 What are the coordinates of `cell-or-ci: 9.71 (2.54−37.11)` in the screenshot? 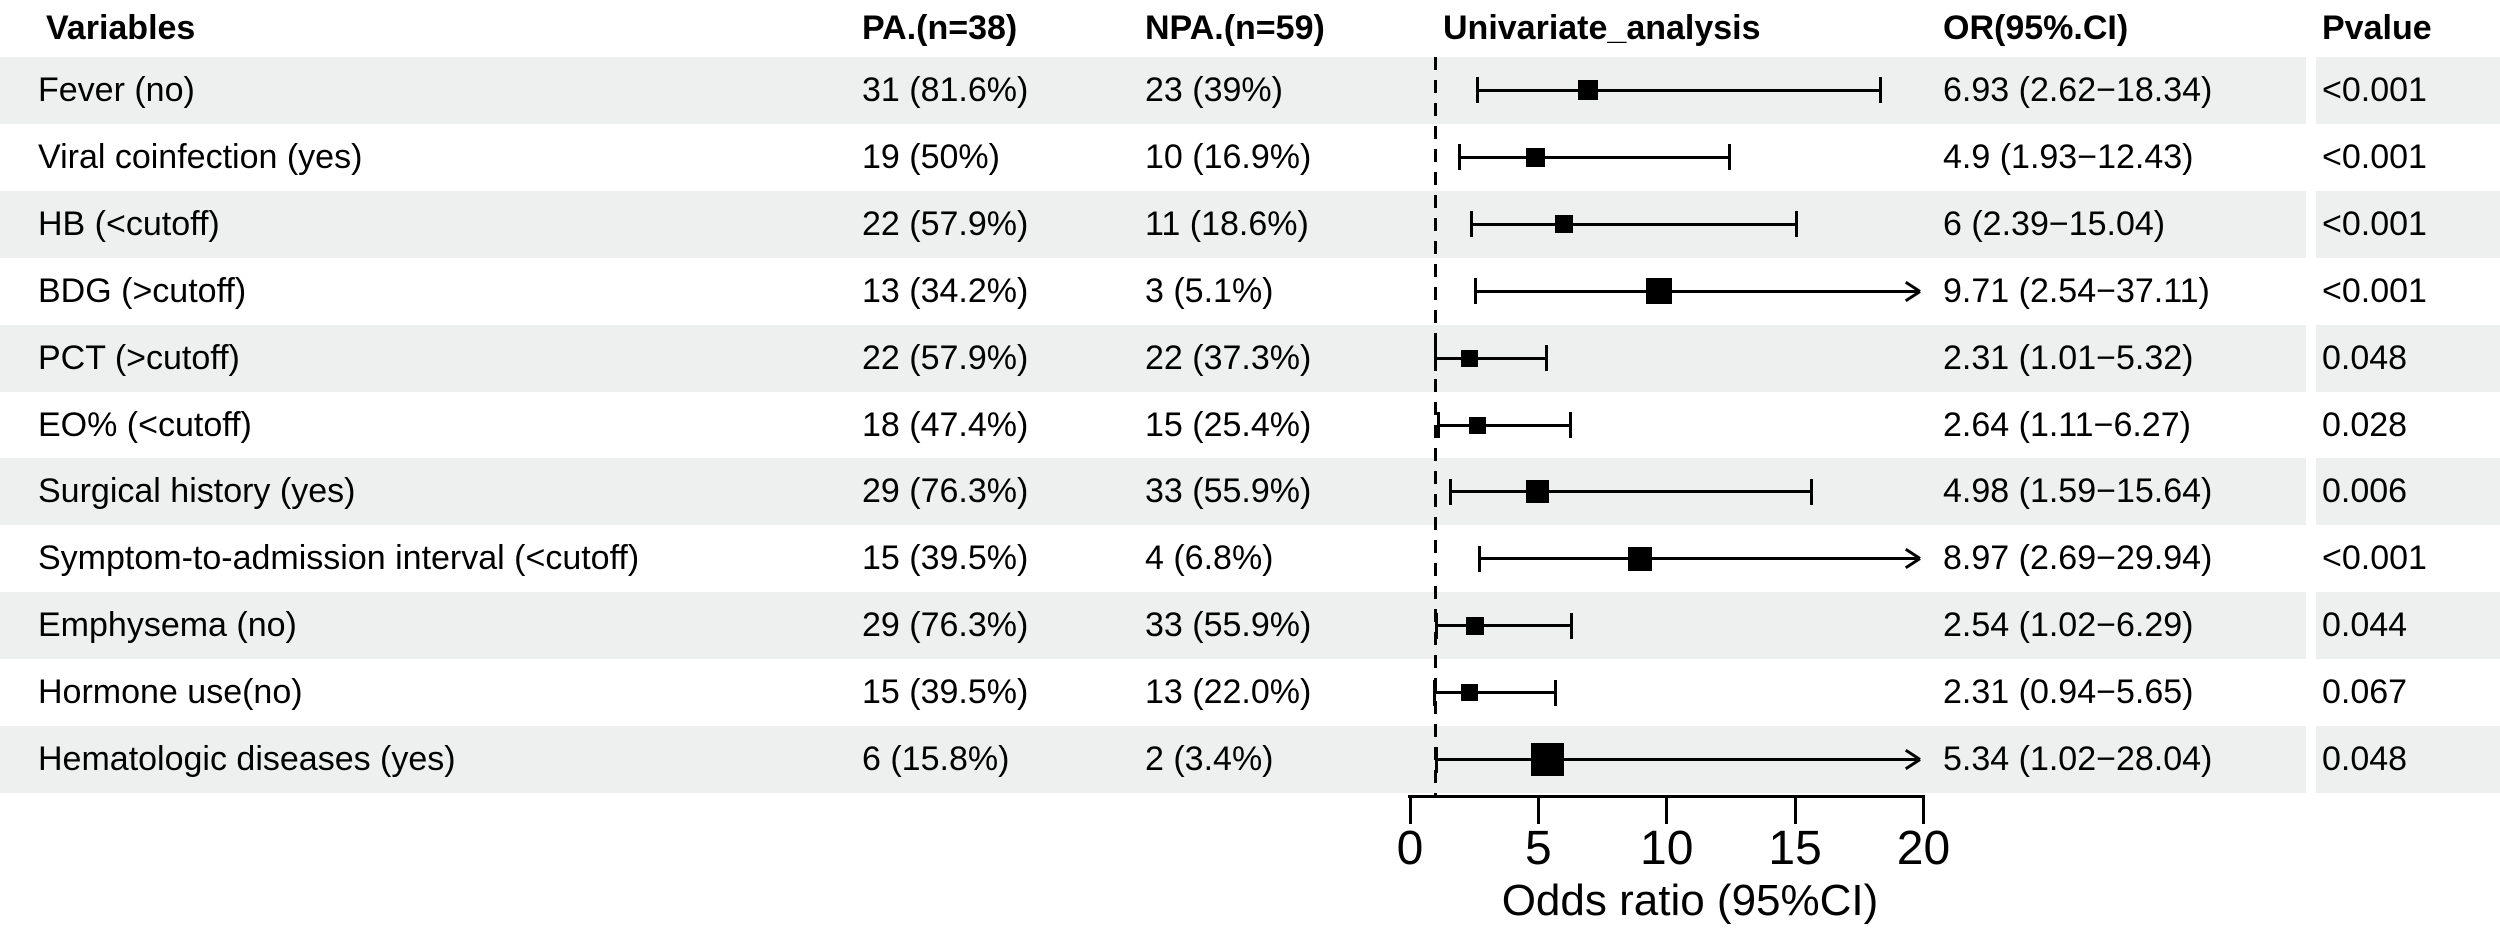 It's located at (2076, 290).